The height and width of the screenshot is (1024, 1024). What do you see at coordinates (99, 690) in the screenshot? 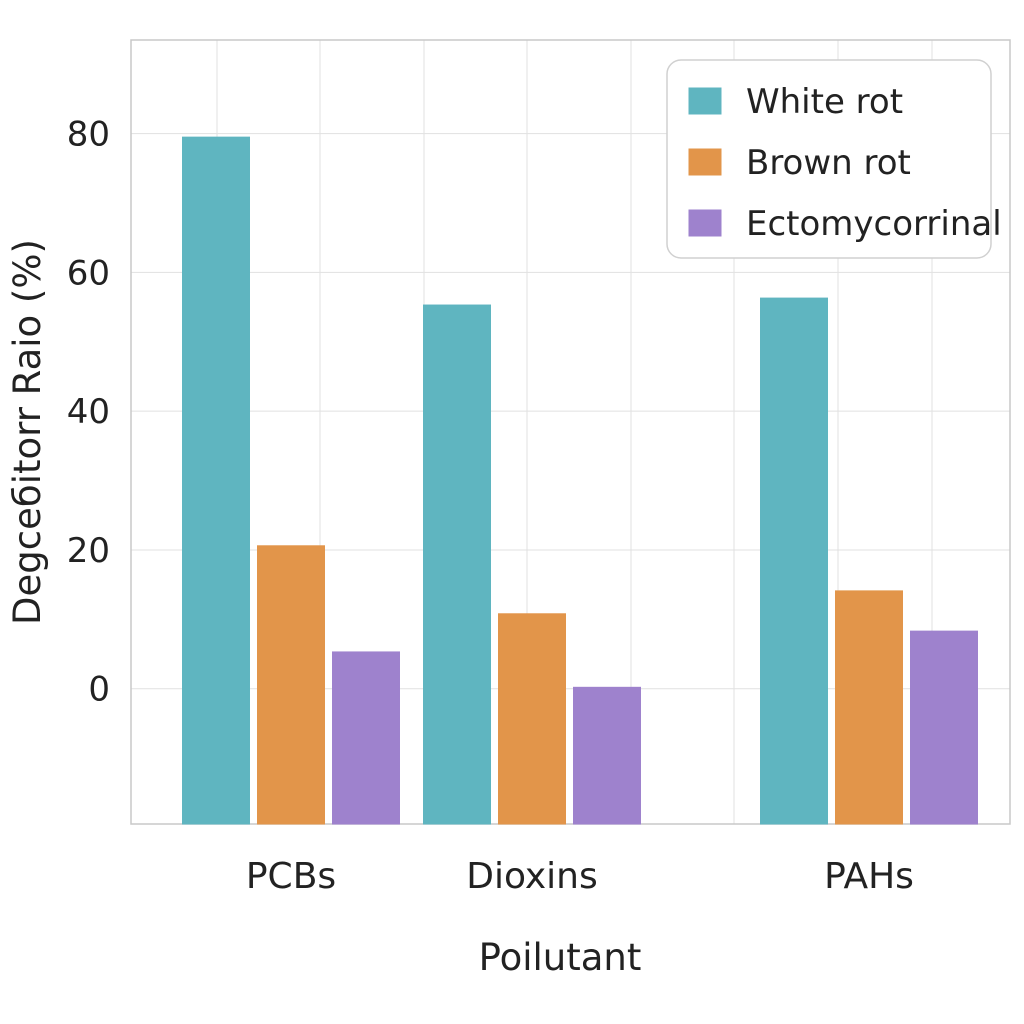
I see `y-tick-label: 0` at bounding box center [99, 690].